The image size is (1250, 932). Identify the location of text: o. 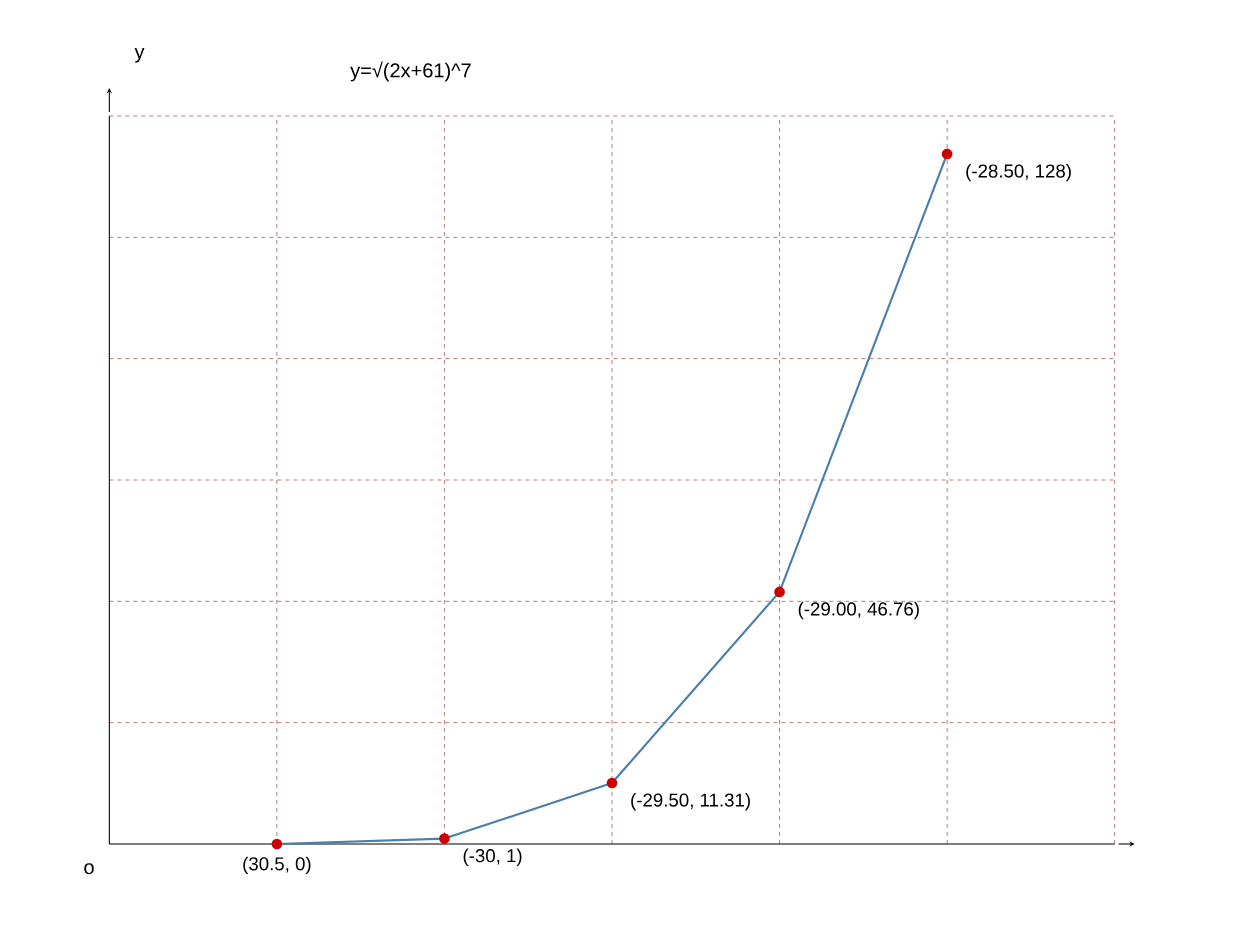
(89, 869).